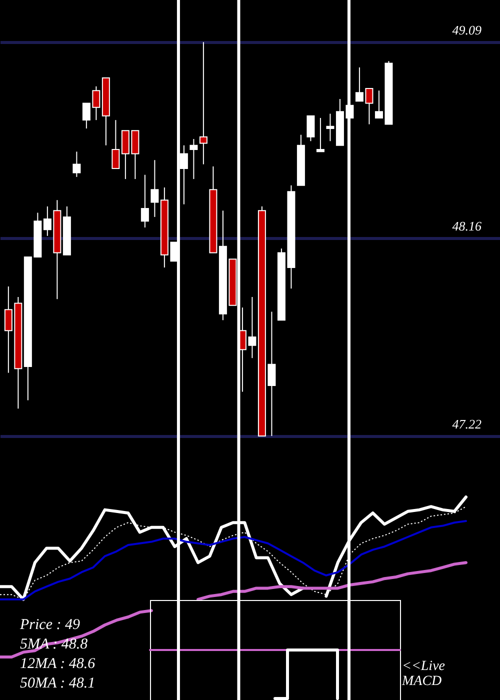  What do you see at coordinates (467, 30) in the screenshot?
I see `y-tick-label: 49.09` at bounding box center [467, 30].